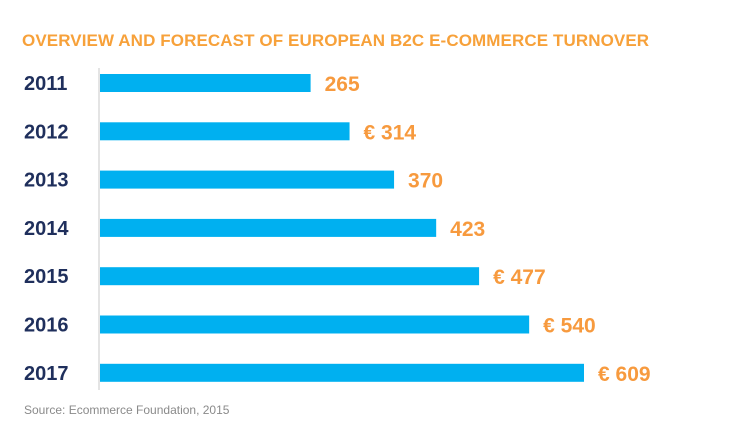 The image size is (744, 438). What do you see at coordinates (46, 181) in the screenshot?
I see `year-label-2013: 2013` at bounding box center [46, 181].